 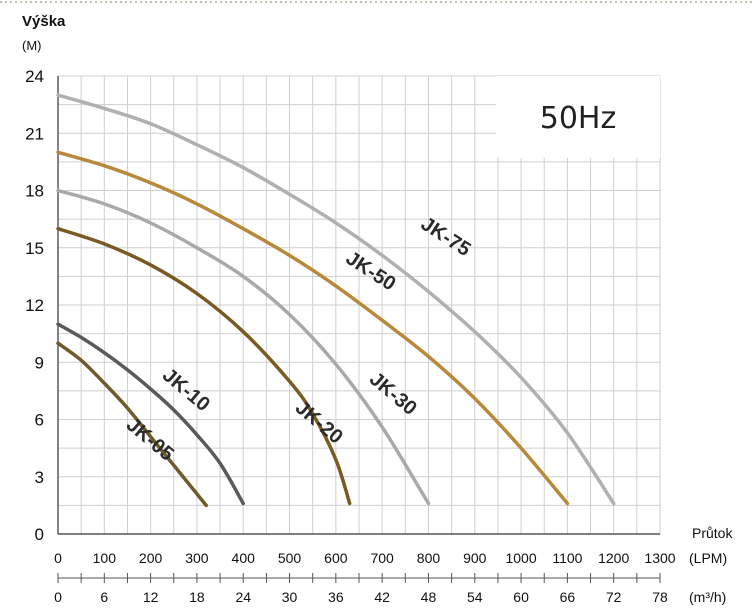 What do you see at coordinates (39, 420) in the screenshot?
I see `y-tick-label: 6` at bounding box center [39, 420].